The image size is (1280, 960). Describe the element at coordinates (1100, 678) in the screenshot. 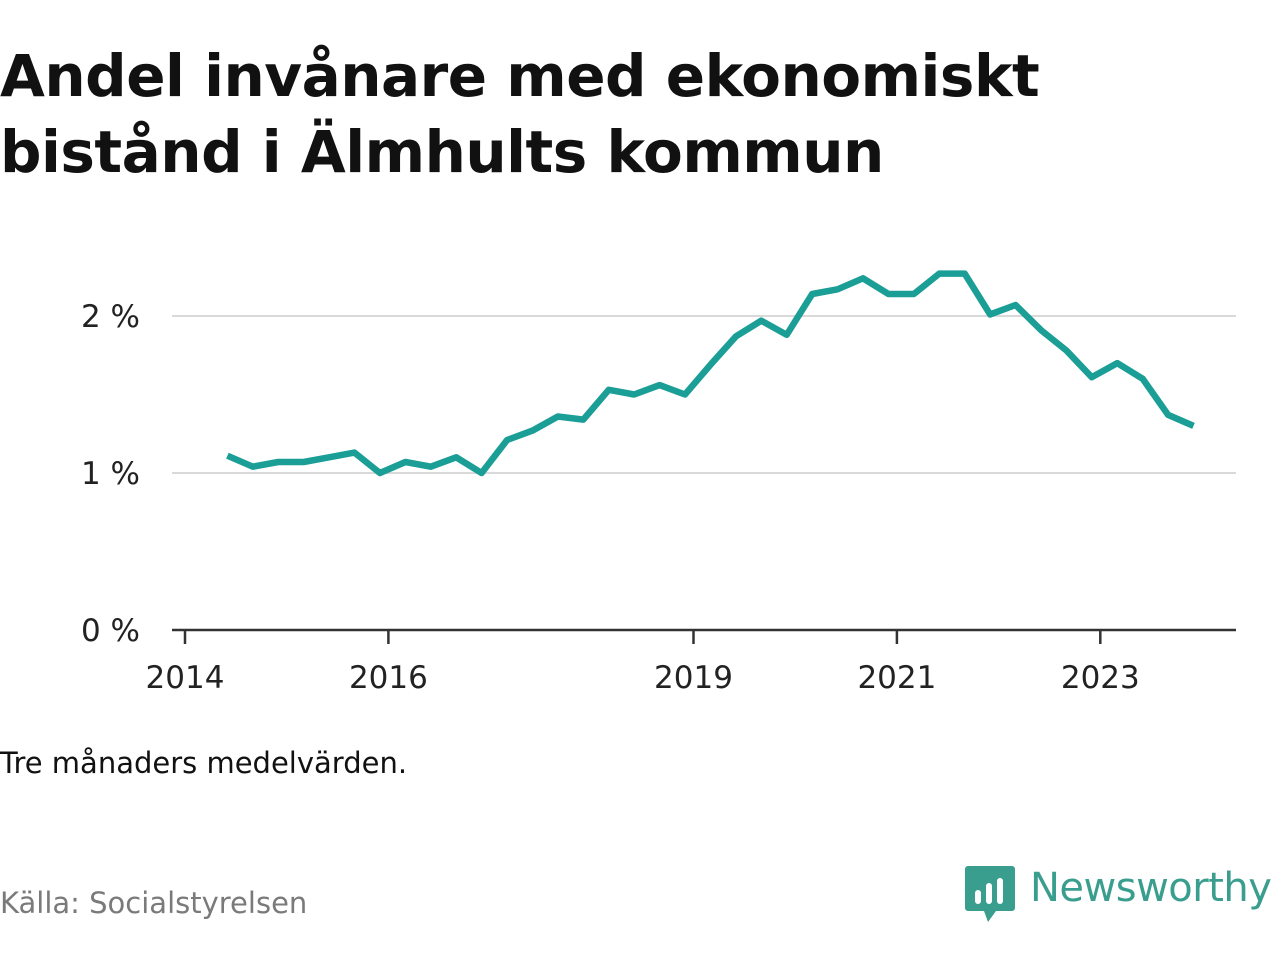

I see `x-tick-label: 2023` at that location.